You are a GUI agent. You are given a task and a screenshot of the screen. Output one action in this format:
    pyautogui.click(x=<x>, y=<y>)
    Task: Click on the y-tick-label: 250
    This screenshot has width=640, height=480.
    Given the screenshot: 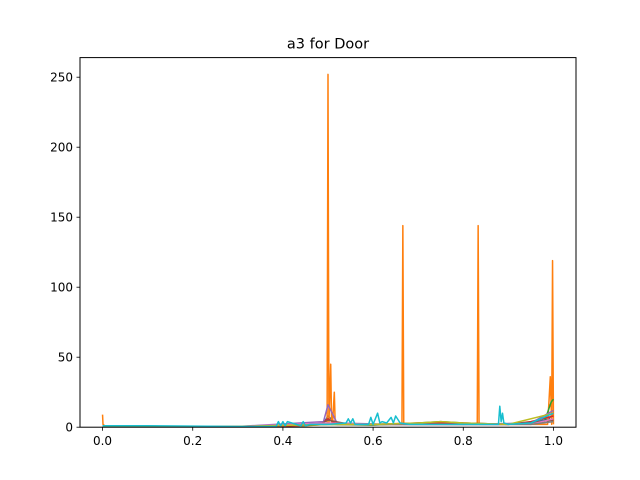 What is the action you would take?
    pyautogui.click(x=61, y=77)
    